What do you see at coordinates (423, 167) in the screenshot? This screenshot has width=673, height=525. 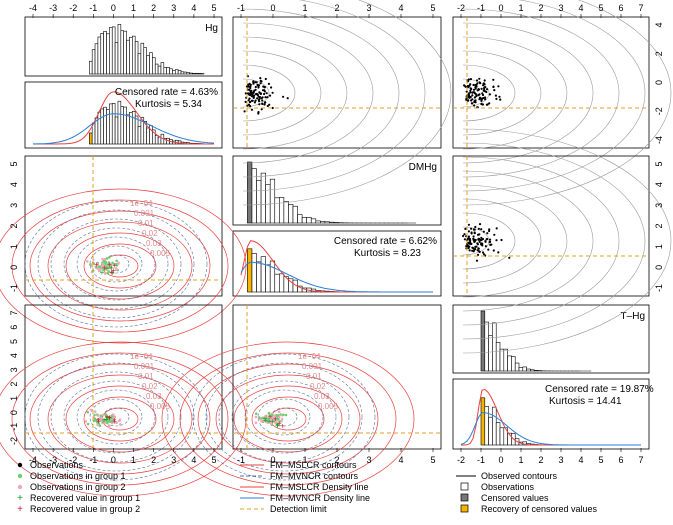 I see `diag-var-label: DMHg` at bounding box center [423, 167].